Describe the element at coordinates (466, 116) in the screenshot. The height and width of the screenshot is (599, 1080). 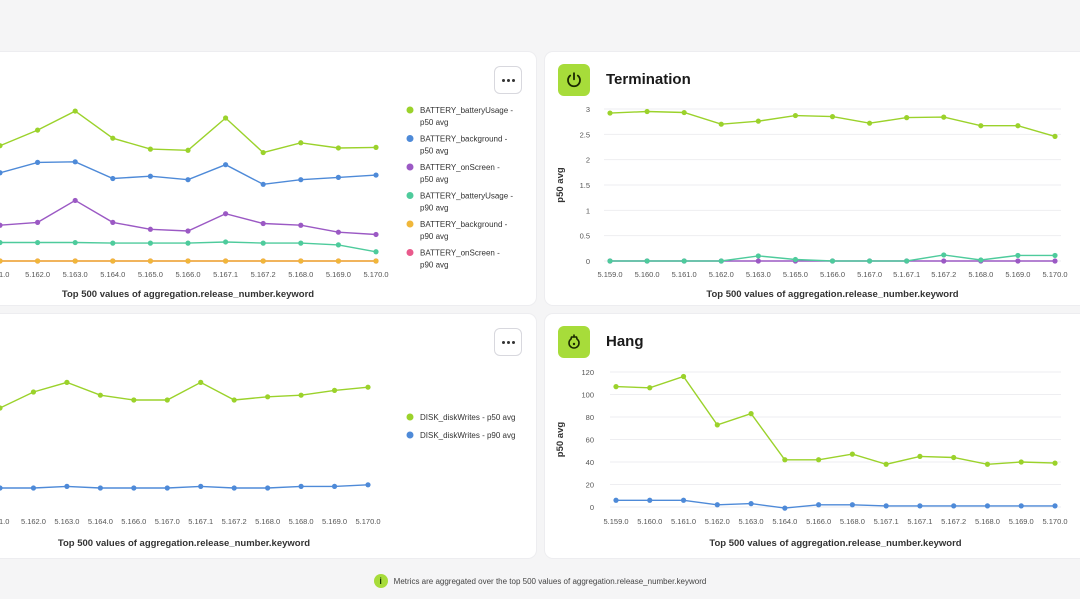
I see `legend-label: BATTERY_batteryUsage -p50 avg` at that location.